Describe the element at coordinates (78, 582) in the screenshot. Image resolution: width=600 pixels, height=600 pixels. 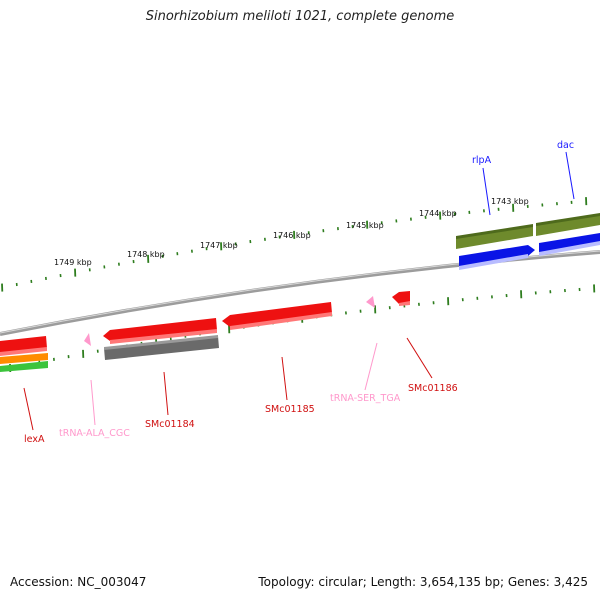
I see `accession-text: Accession: NC_003047` at that location.